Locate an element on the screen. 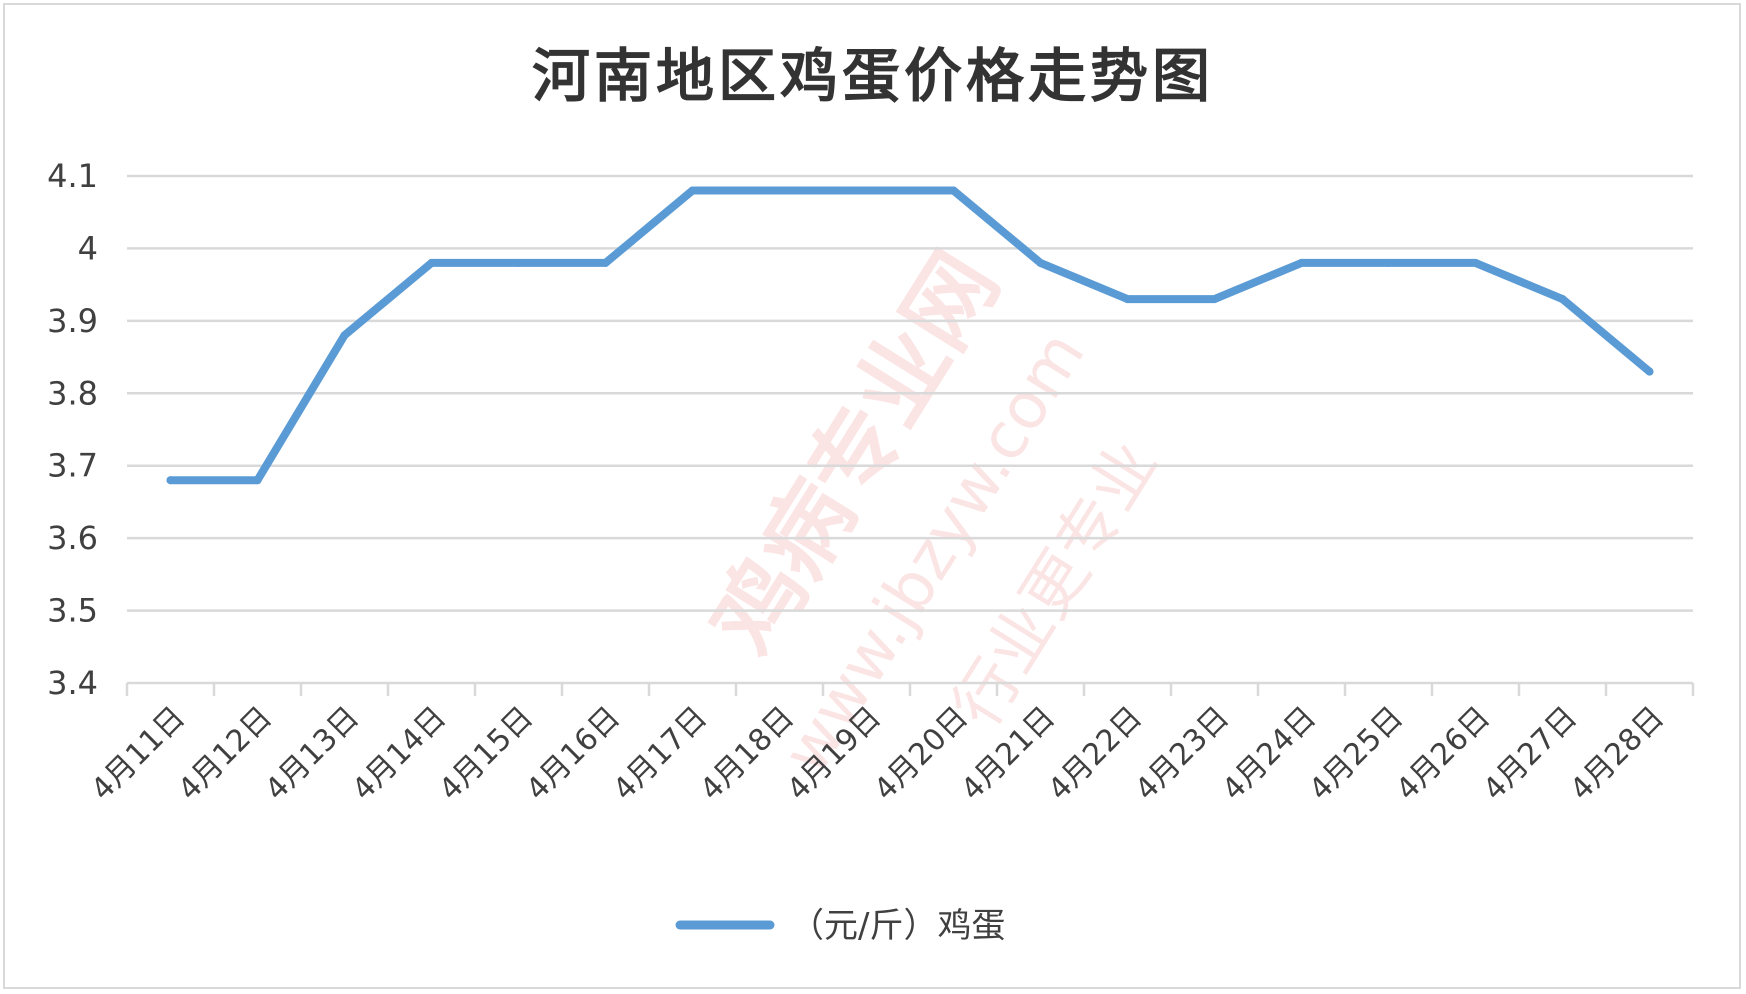 The height and width of the screenshot is (994, 1746). y-tick-label: 3.4 is located at coordinates (72, 683).